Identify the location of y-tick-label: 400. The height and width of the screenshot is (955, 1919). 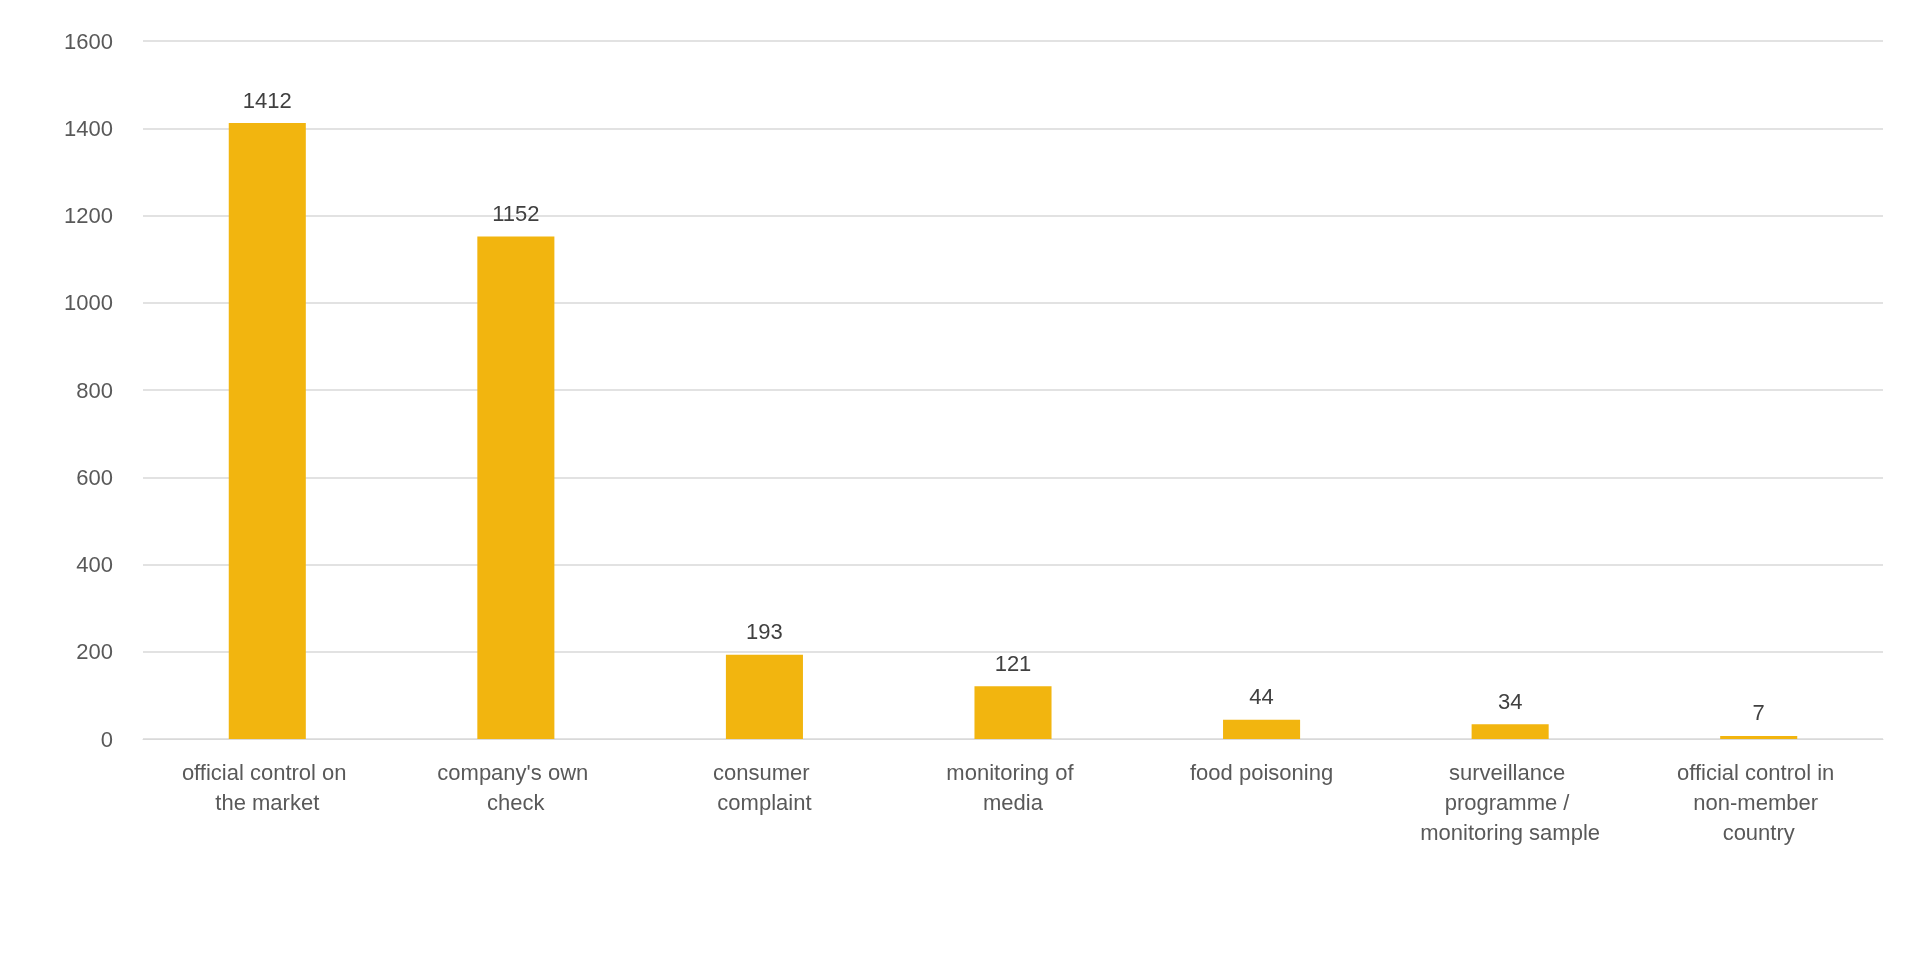
(94, 564).